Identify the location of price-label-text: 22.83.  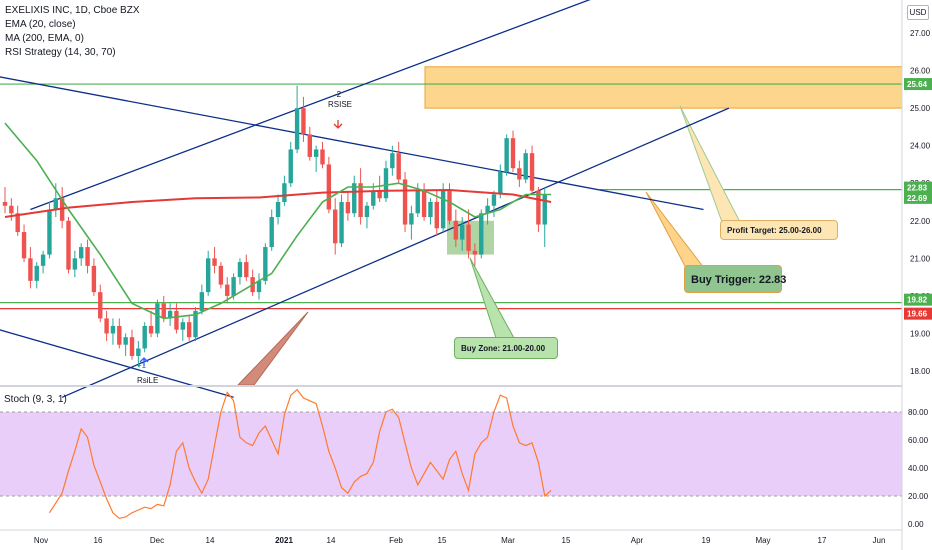
(917, 188).